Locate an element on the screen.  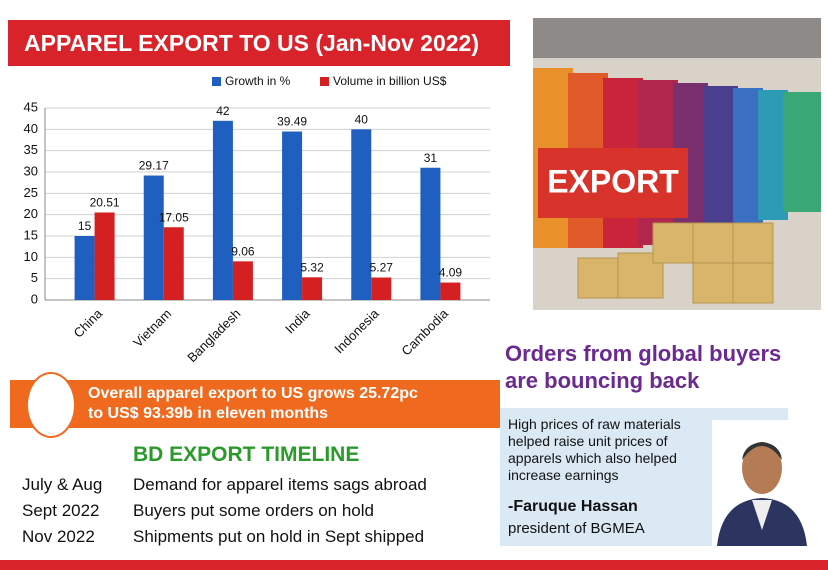
y-tick-label: 25 is located at coordinates (31, 192).